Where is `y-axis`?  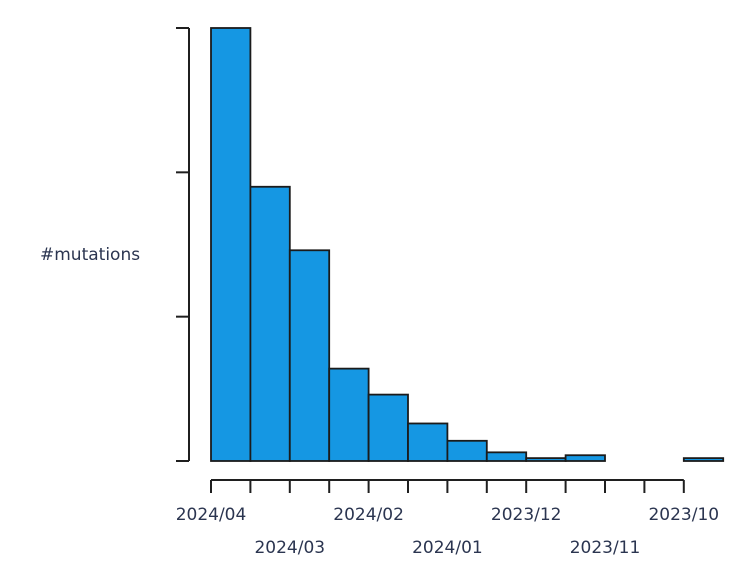
y-axis is located at coordinates (183, 244).